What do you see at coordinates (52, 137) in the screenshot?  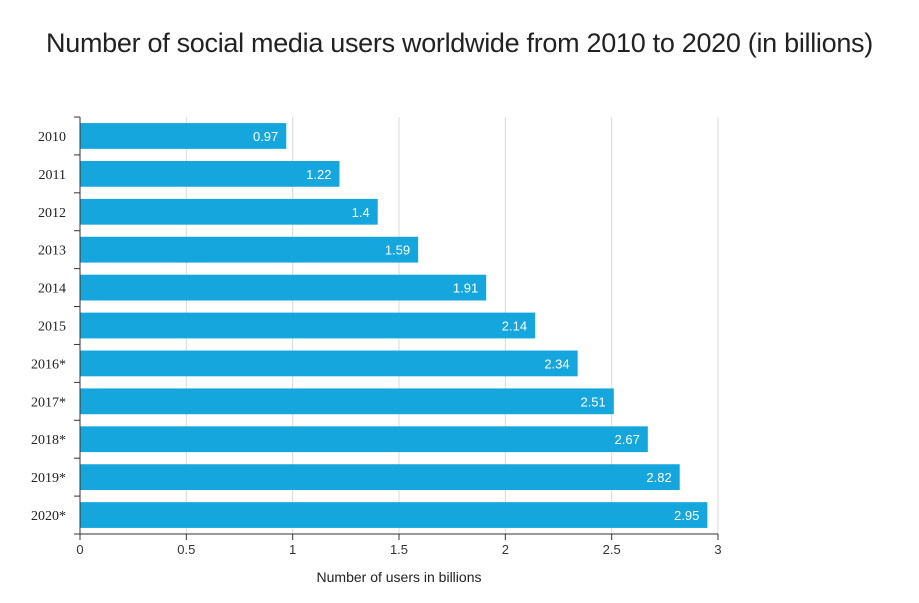 I see `category-label: 2010` at bounding box center [52, 137].